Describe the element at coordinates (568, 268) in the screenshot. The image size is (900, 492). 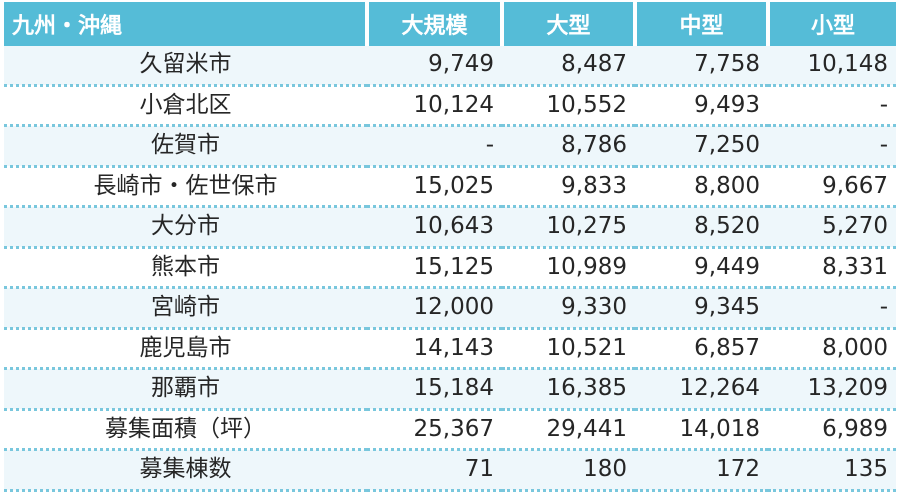
I see `cell-value: 10,989` at that location.